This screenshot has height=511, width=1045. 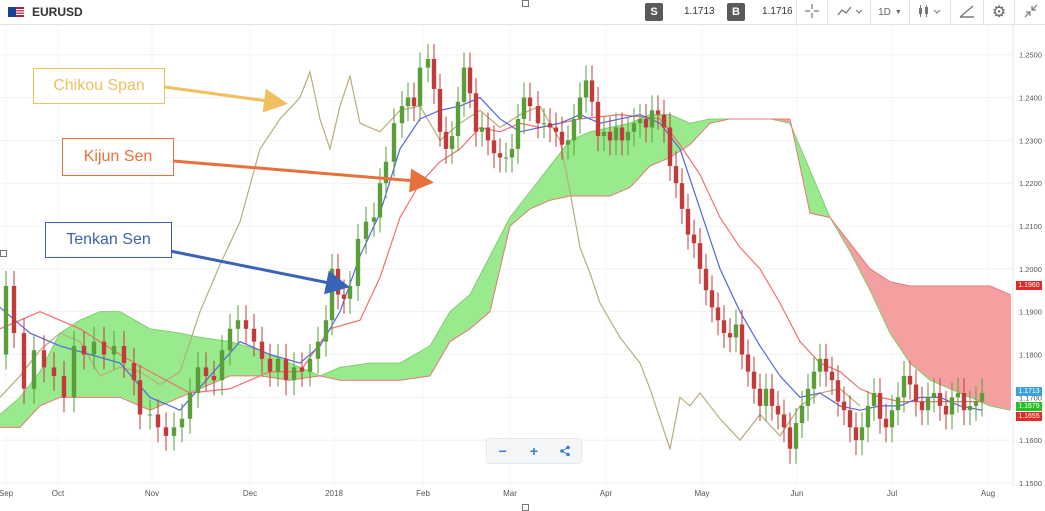 I want to click on zoom-out-button: −, so click(x=502, y=451).